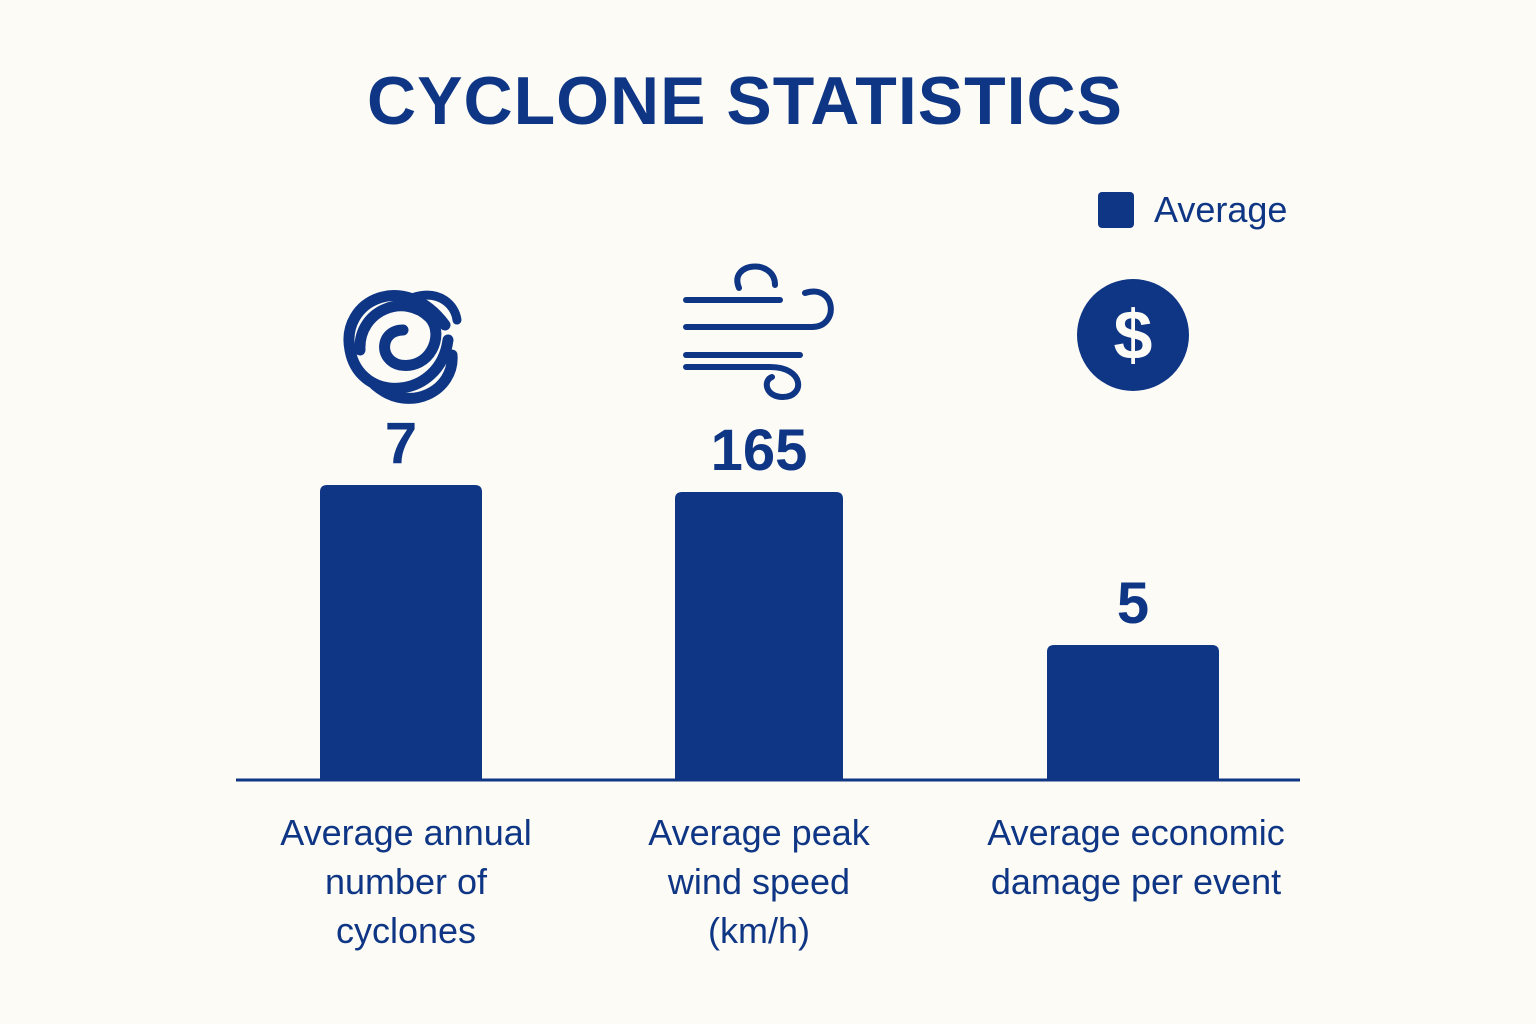 The image size is (1536, 1024). Describe the element at coordinates (1136, 857) in the screenshot. I see `category-label-economic-damage: Average economic damage per event` at that location.